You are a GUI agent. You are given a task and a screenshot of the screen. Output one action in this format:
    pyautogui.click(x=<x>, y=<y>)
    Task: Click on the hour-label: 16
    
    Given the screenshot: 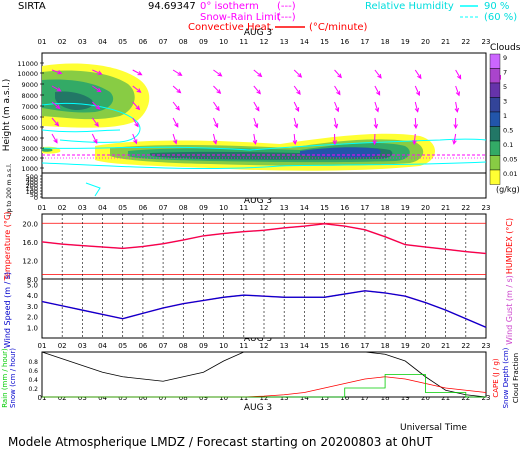 What is the action you would take?
    pyautogui.click(x=344, y=208)
    